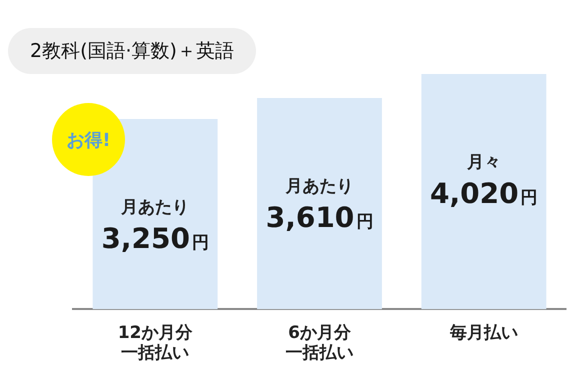  What do you see at coordinates (155, 239) in the screenshot?
I see `data-label: 3,250円` at bounding box center [155, 239].